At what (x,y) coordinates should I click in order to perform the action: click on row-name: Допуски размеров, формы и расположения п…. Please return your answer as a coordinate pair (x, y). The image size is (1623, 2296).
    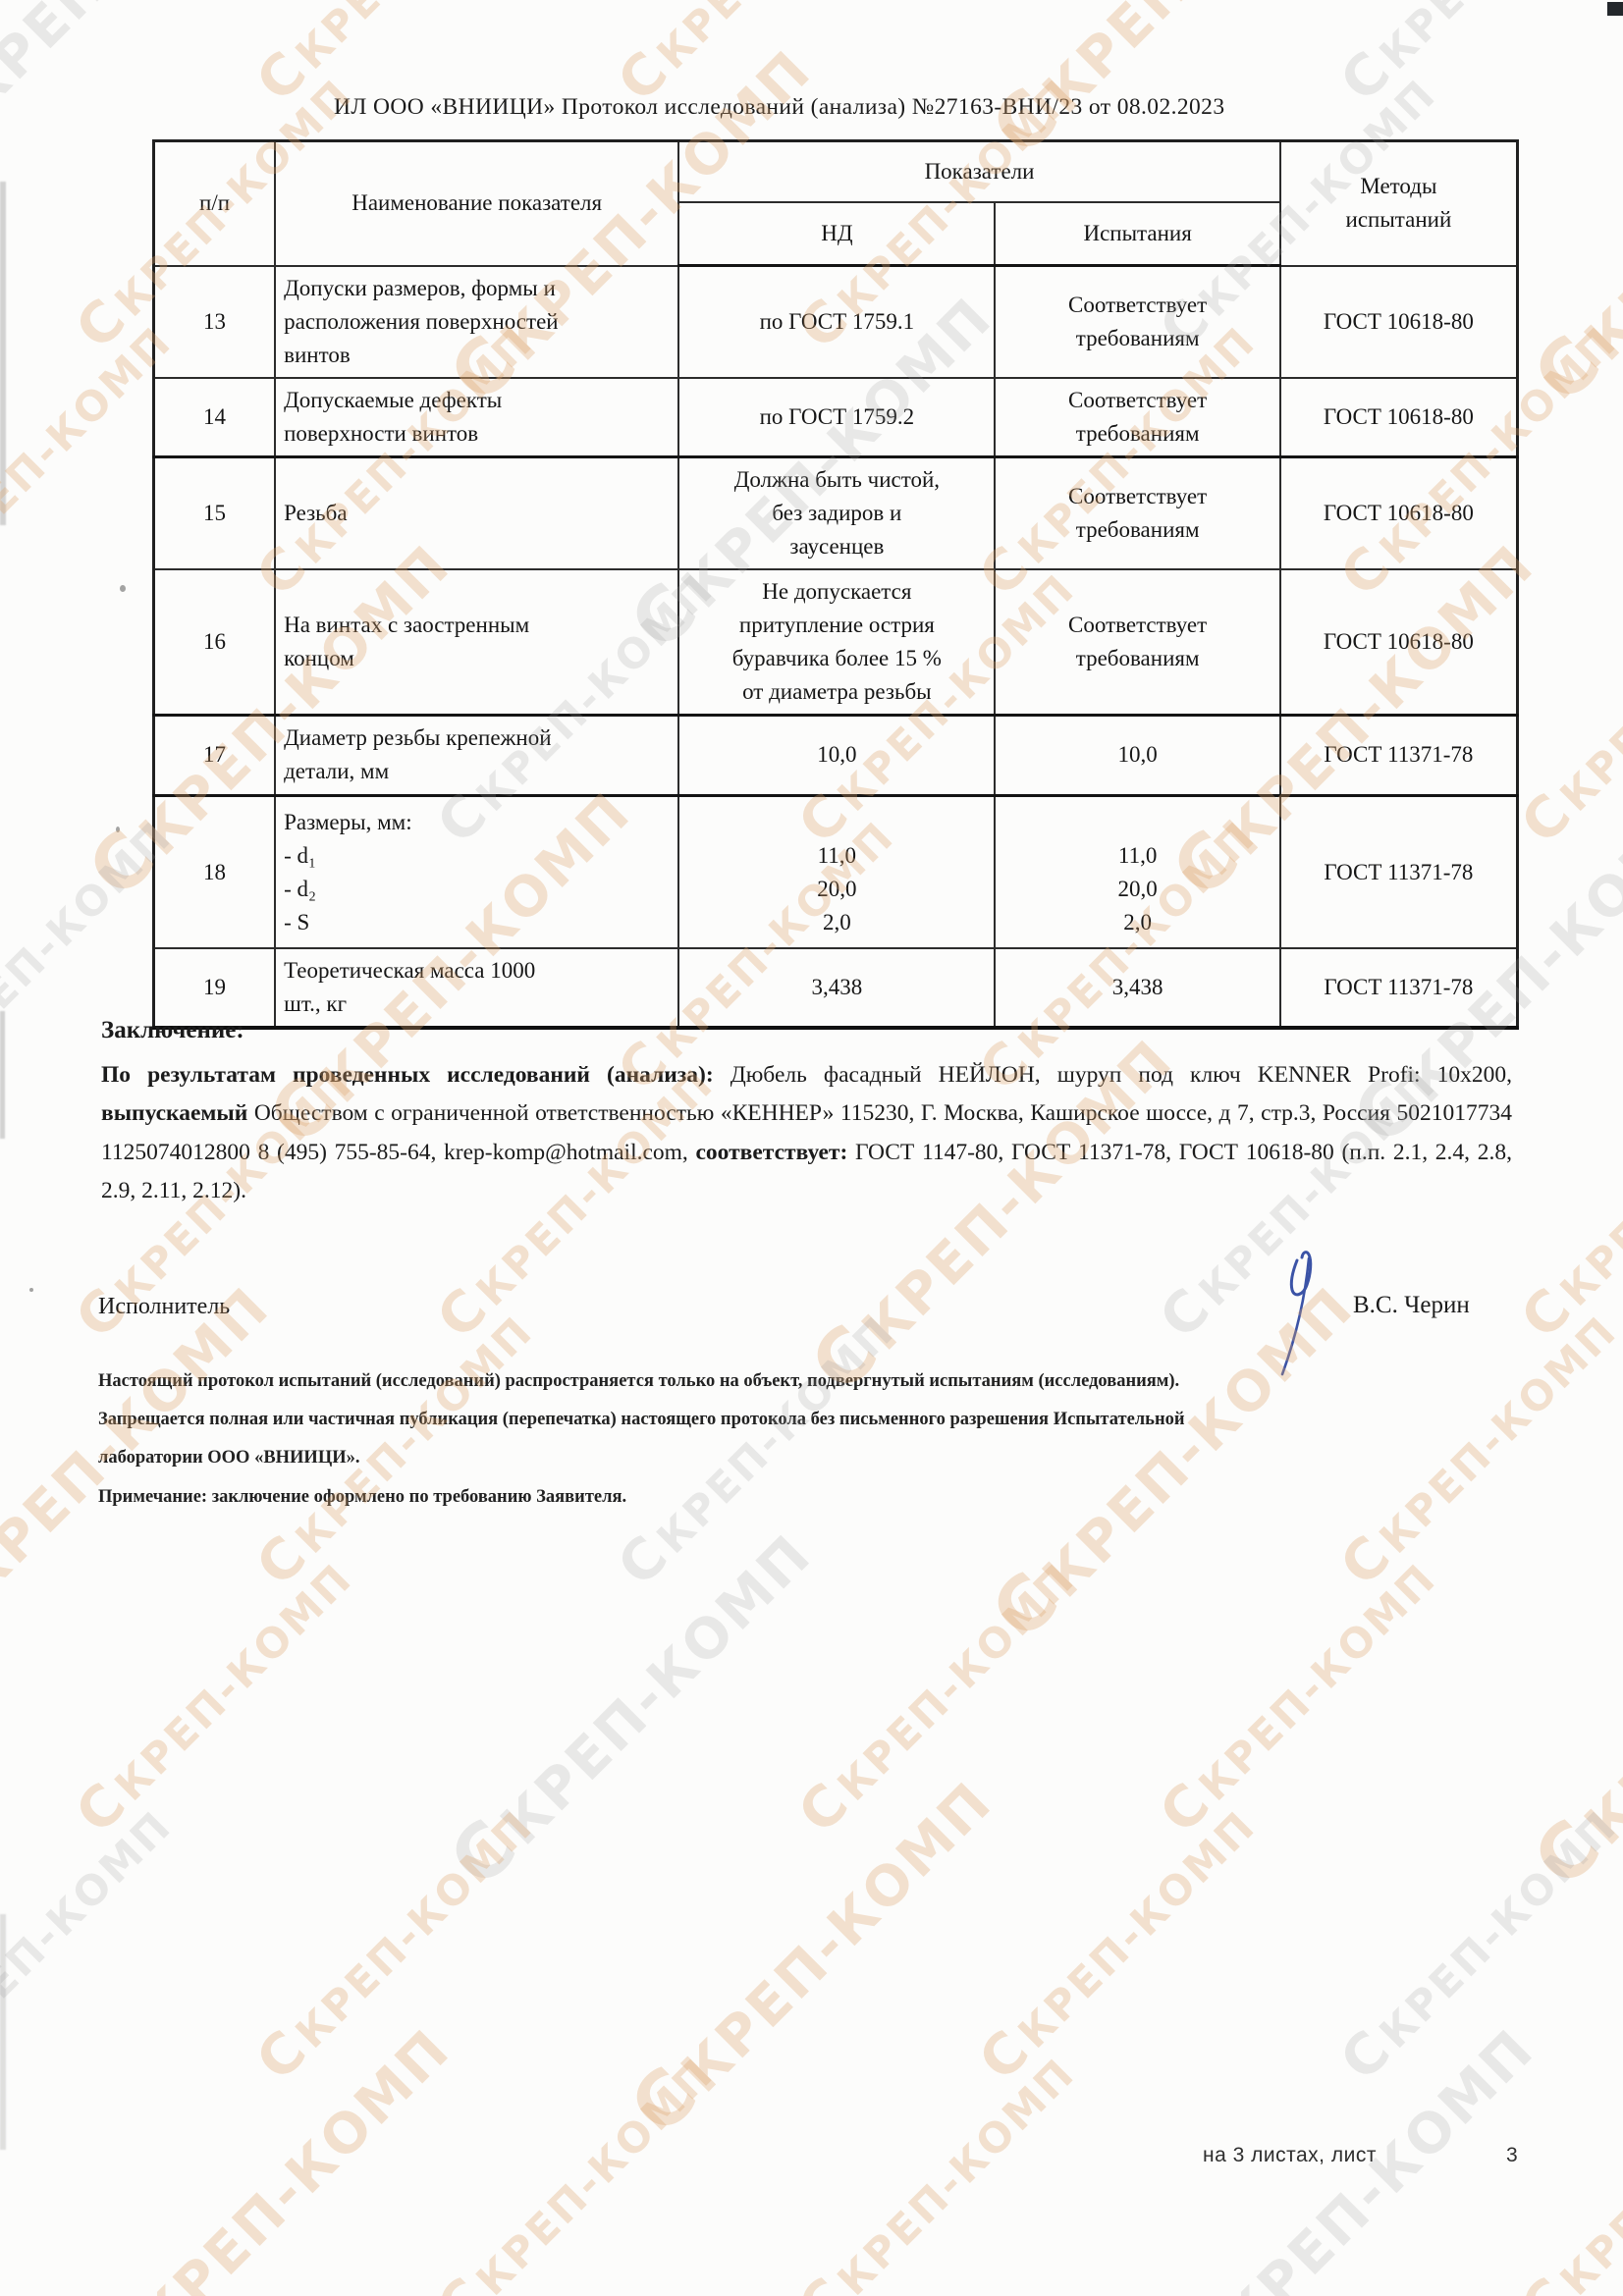
    Looking at the image, I should click on (477, 321).